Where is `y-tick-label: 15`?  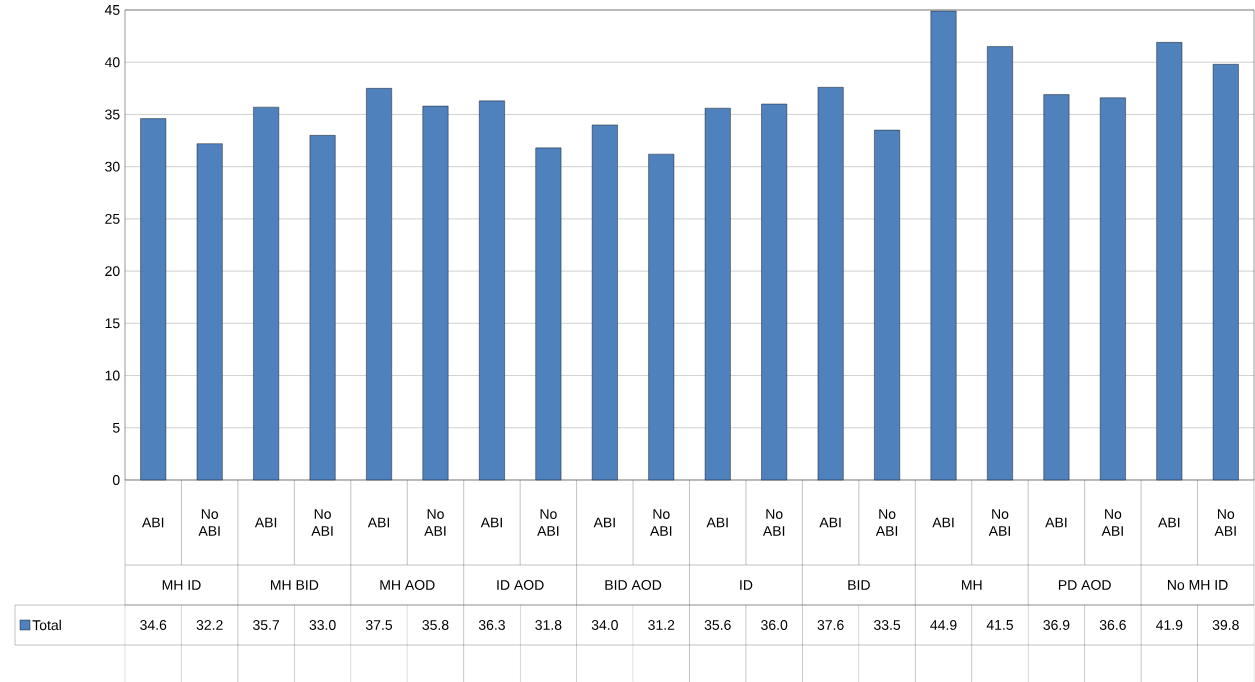 y-tick-label: 15 is located at coordinates (112, 323).